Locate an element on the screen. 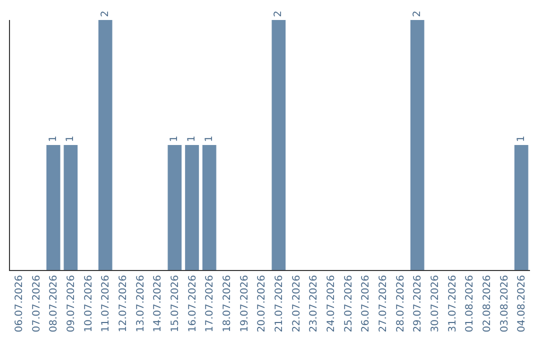  x-tick-label: 13.07.2026 is located at coordinates (140, 303).